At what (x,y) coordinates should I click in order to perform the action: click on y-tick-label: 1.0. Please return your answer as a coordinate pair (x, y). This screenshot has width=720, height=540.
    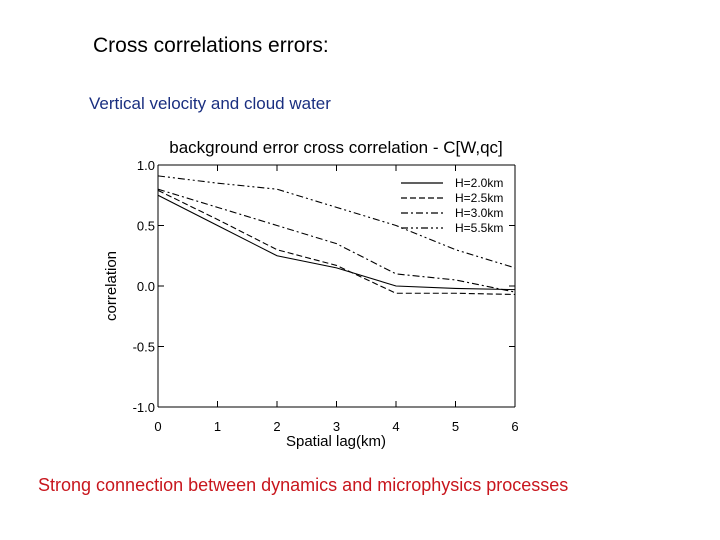
    Looking at the image, I should click on (146, 165).